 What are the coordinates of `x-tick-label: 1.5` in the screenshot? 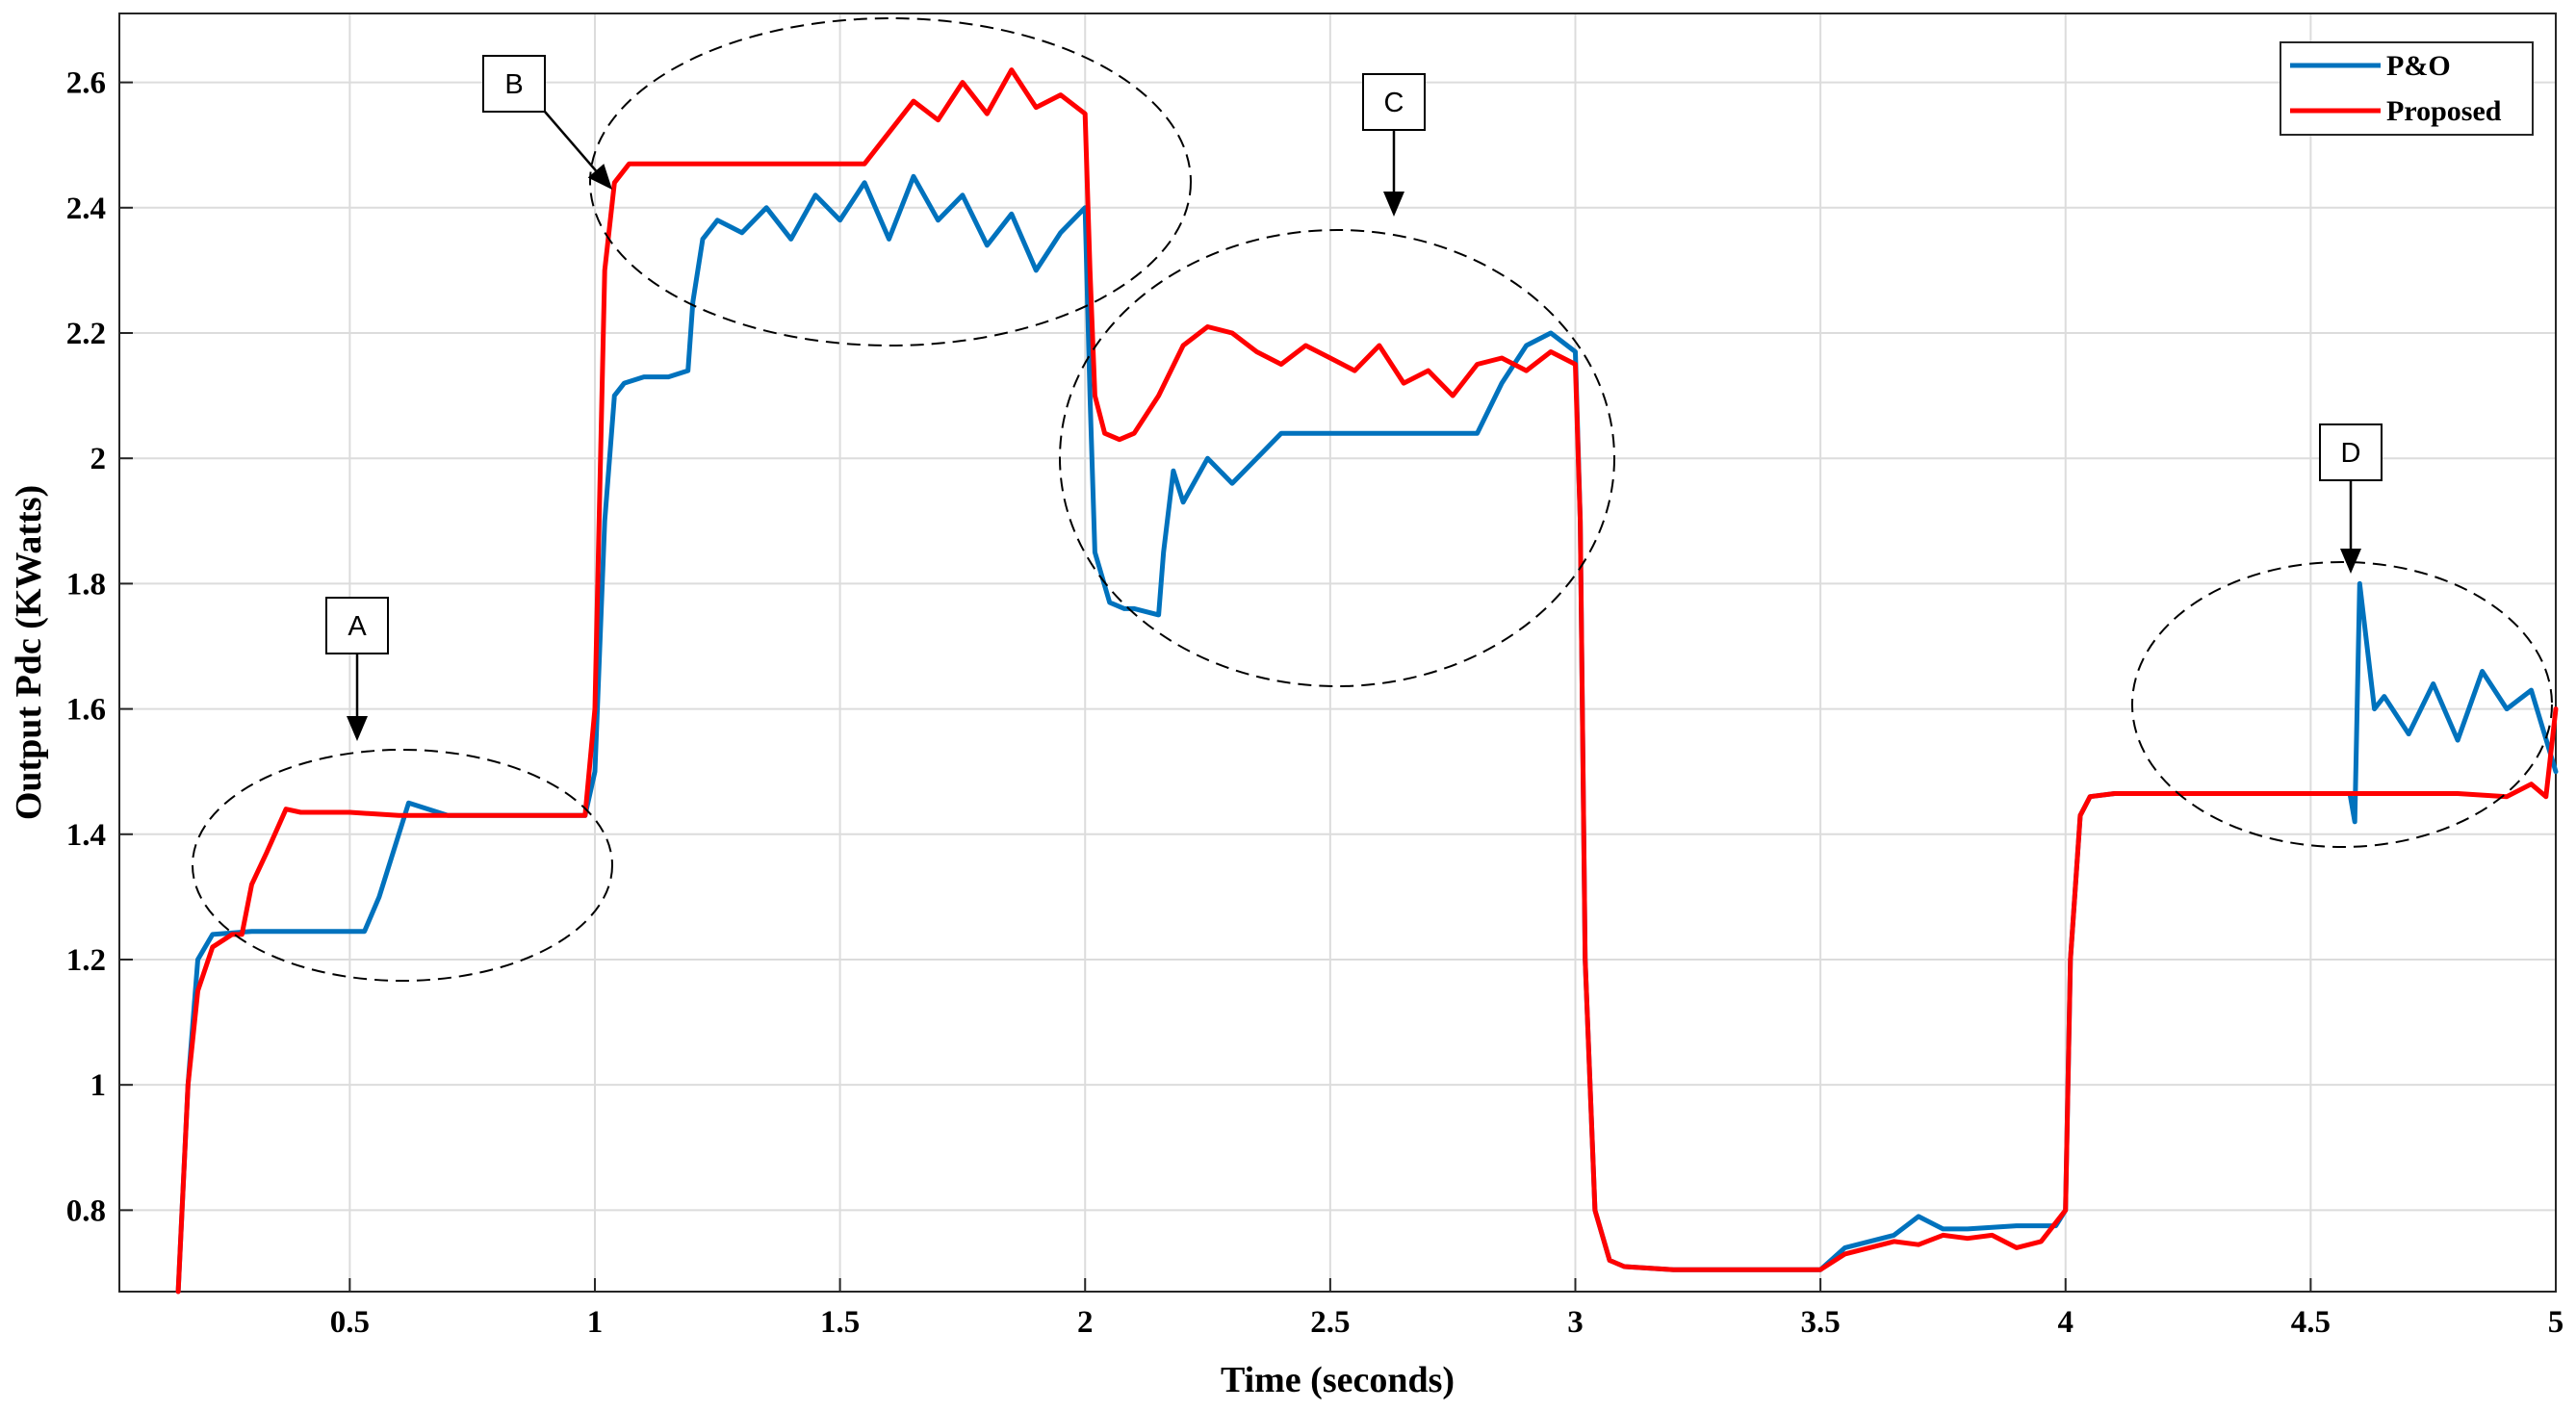 It's located at (840, 1322).